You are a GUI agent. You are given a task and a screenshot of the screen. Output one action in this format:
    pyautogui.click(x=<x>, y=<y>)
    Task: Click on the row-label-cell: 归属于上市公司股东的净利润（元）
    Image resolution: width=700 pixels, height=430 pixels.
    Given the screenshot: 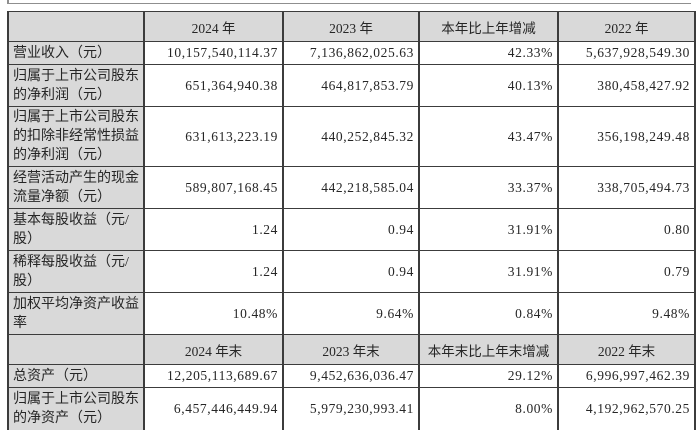 What is the action you would take?
    pyautogui.click(x=76, y=85)
    